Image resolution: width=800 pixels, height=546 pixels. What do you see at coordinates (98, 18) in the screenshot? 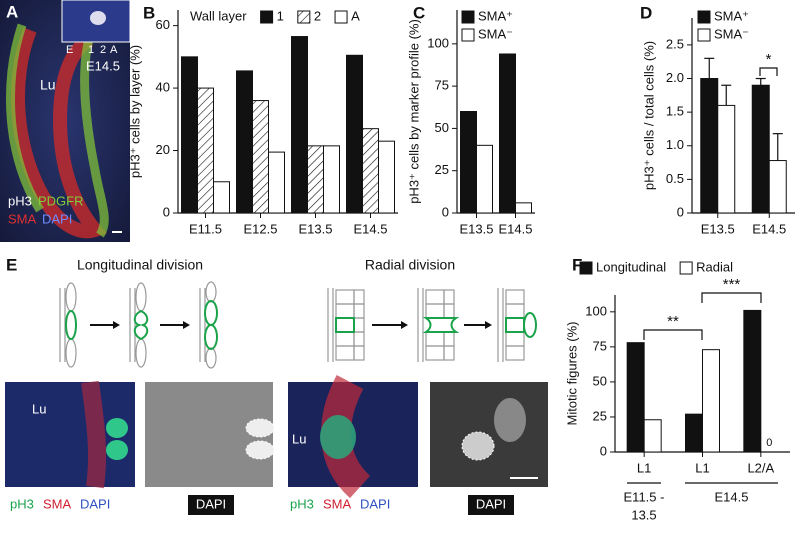
I see `inset-cell` at bounding box center [98, 18].